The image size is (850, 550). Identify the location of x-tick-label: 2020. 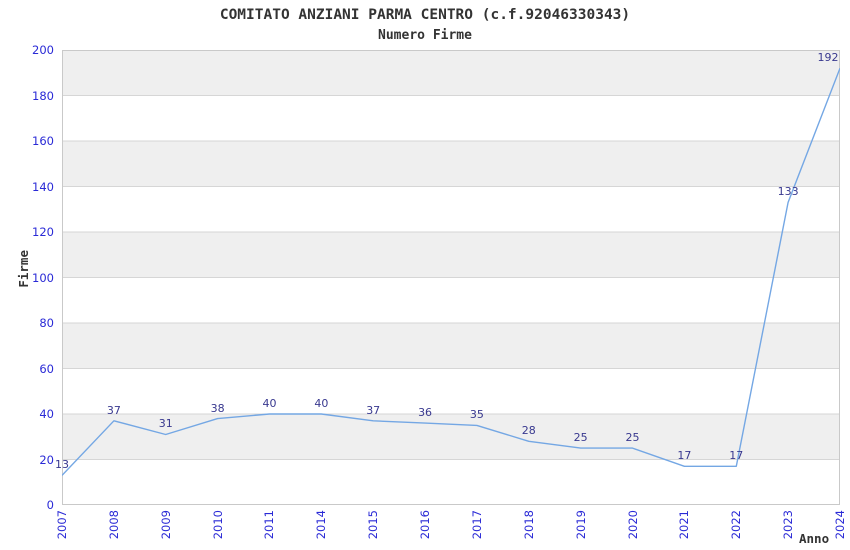
(632, 525).